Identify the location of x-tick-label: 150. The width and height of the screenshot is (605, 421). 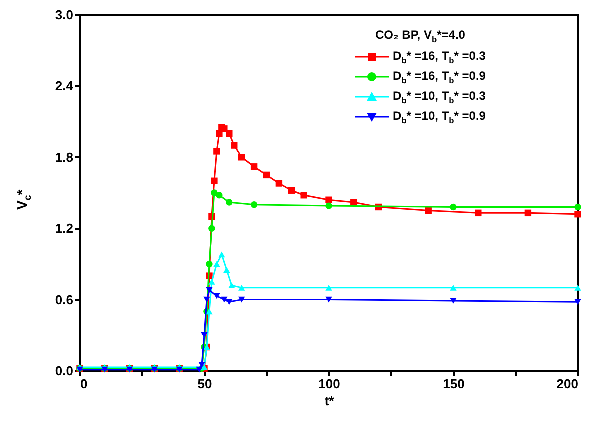
(454, 384).